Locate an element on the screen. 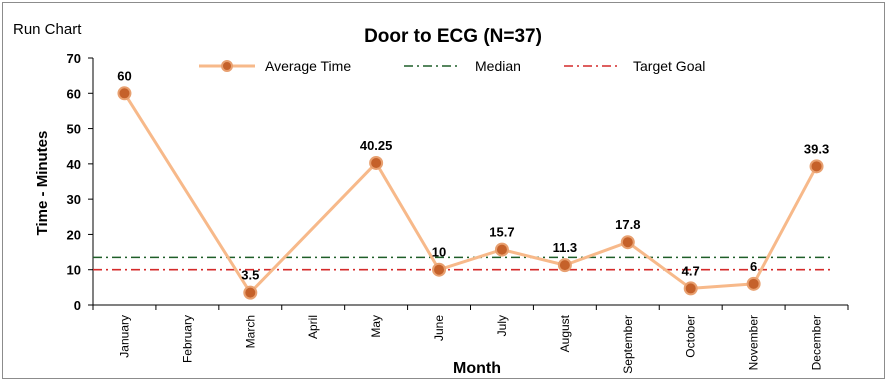 Image resolution: width=889 pixels, height=385 pixels. data-label: 3.5 is located at coordinates (250, 275).